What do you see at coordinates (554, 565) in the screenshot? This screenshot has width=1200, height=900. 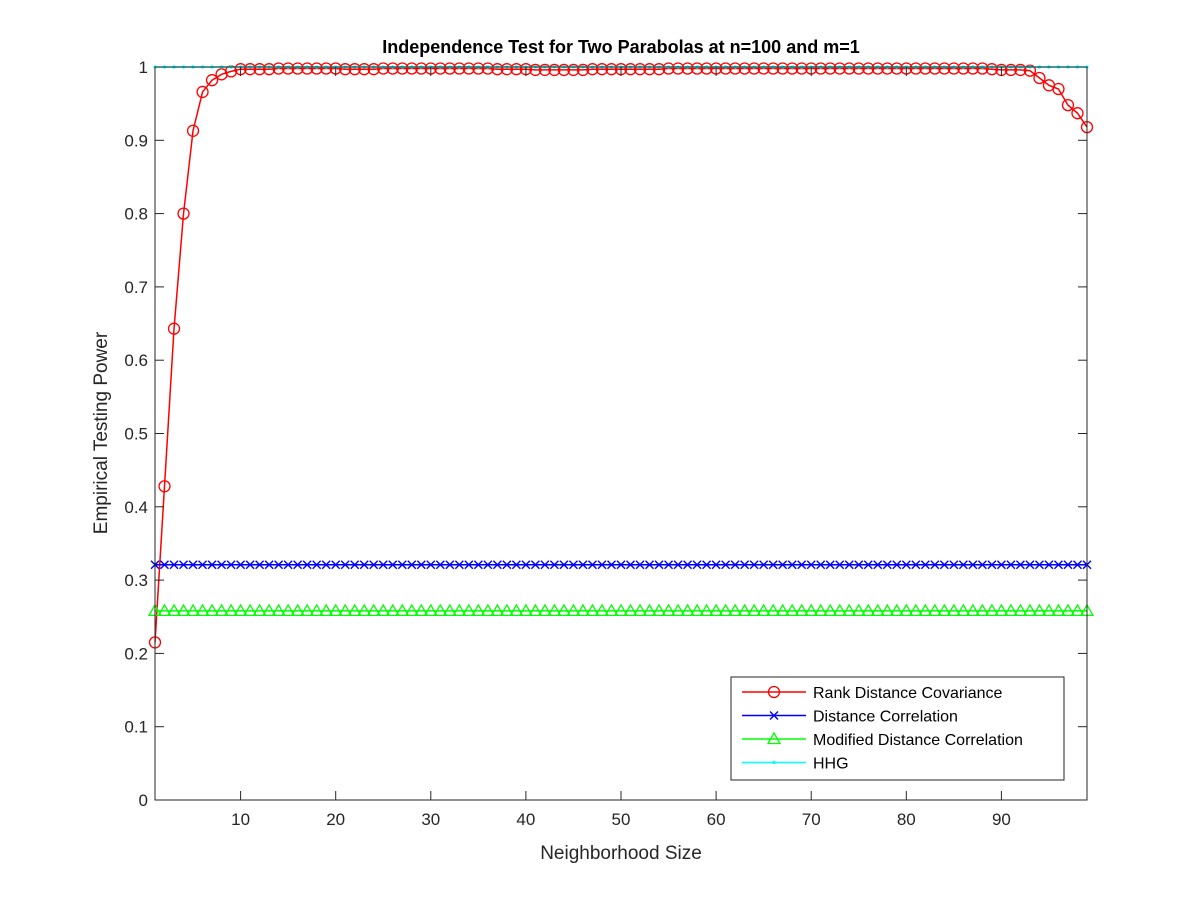 I see `series-2-point-43-stroke-b` at bounding box center [554, 565].